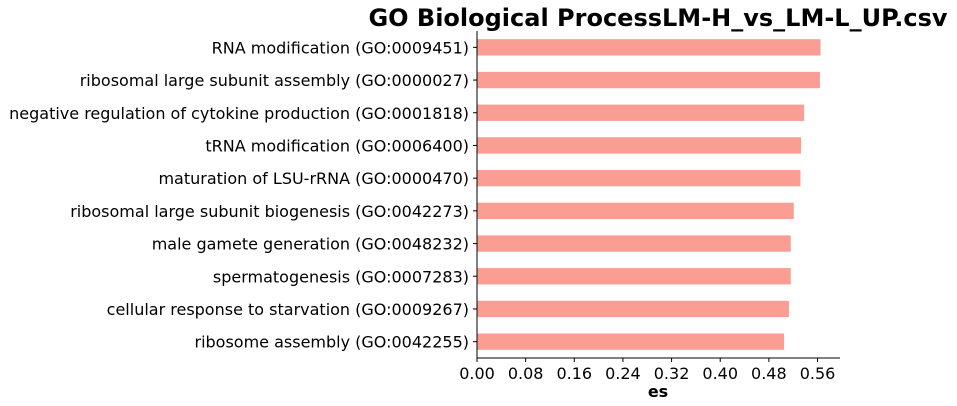  Describe the element at coordinates (720, 373) in the screenshot. I see `x-tick-label: 0.40` at that location.